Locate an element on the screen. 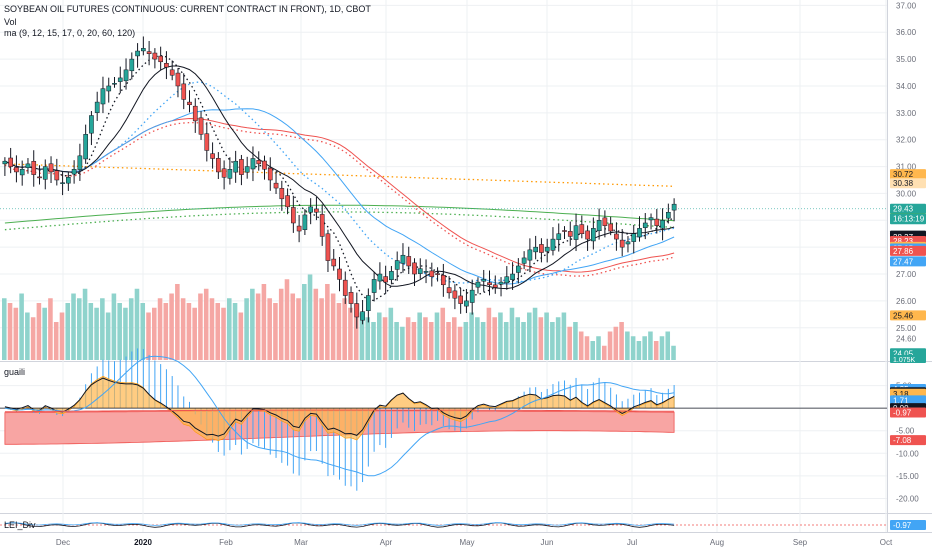 This screenshot has height=555, width=932. volume-tag-label: 1.075K is located at coordinates (904, 360).